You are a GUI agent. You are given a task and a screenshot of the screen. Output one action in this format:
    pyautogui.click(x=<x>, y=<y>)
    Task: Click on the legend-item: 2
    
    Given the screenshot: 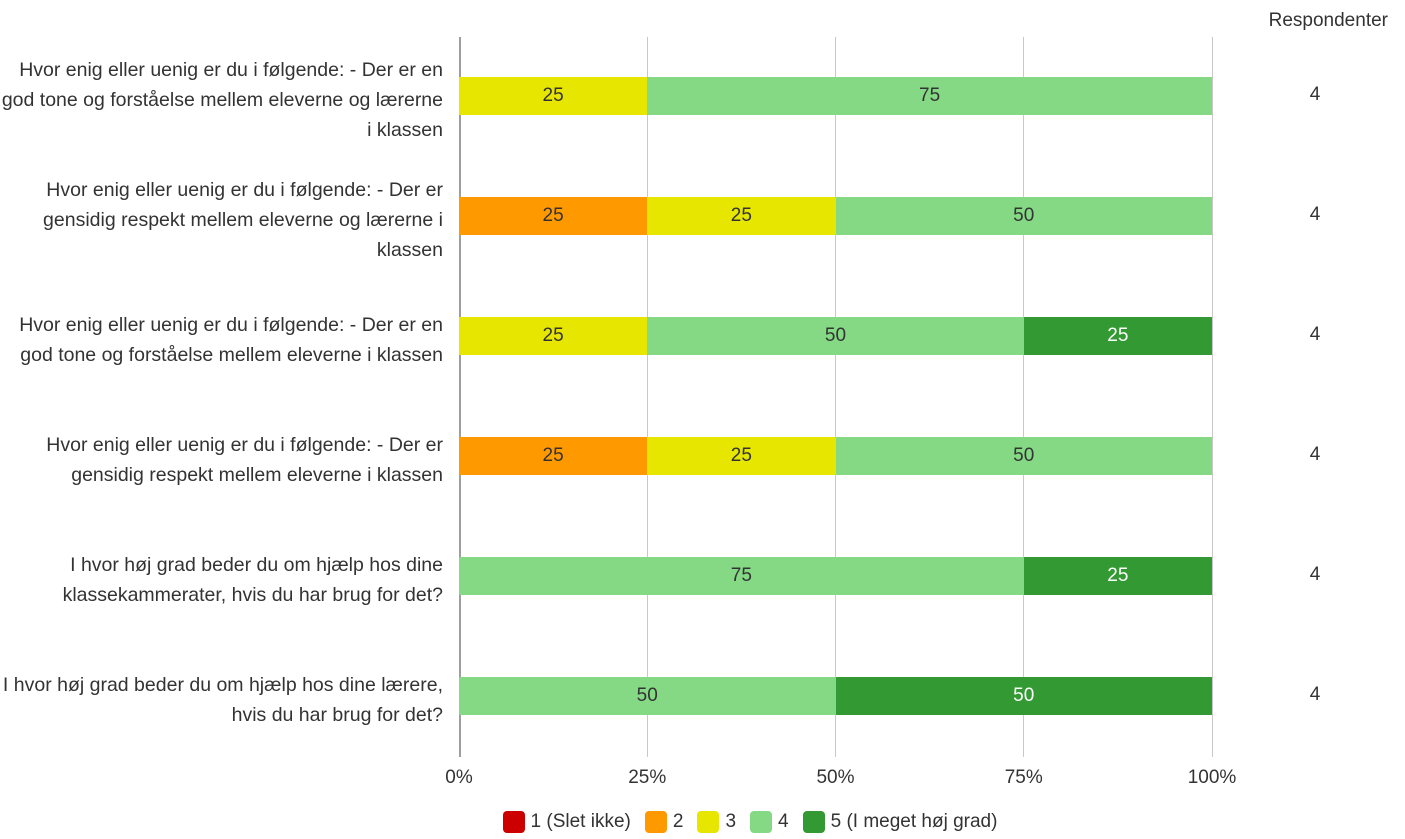 What is the action you would take?
    pyautogui.click(x=664, y=822)
    